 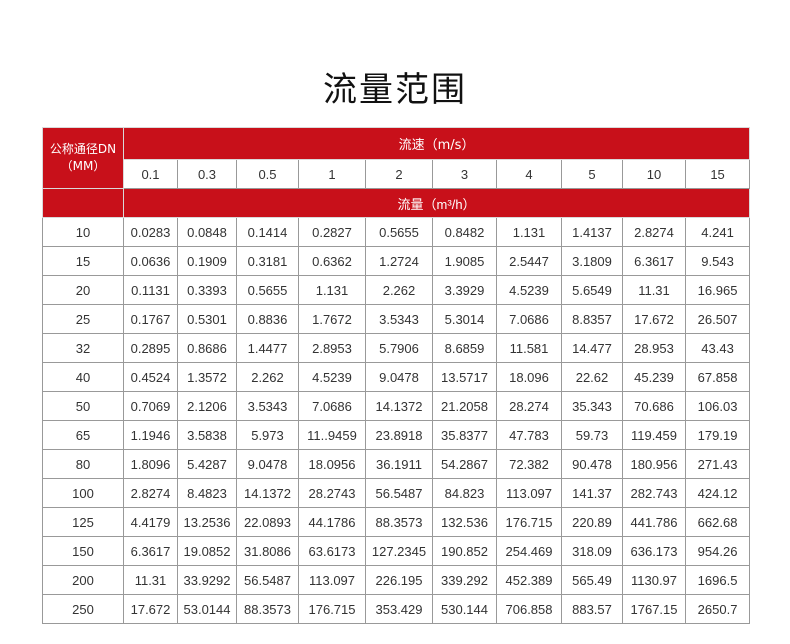 What do you see at coordinates (529, 580) in the screenshot?
I see `flow-value-cell: 452.389` at bounding box center [529, 580].